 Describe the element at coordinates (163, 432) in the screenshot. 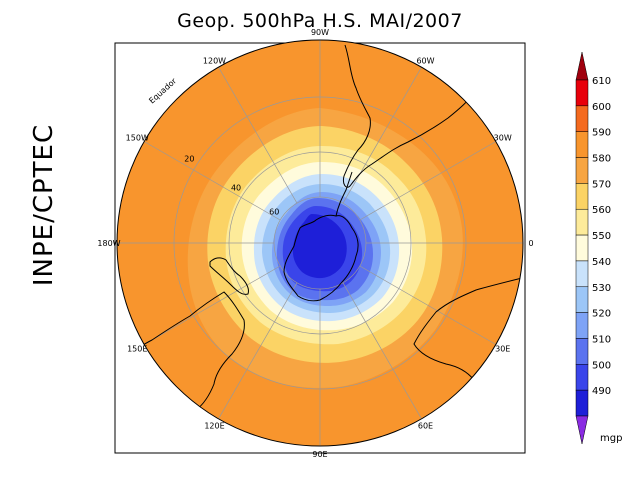

I see `coast-islands` at that location.